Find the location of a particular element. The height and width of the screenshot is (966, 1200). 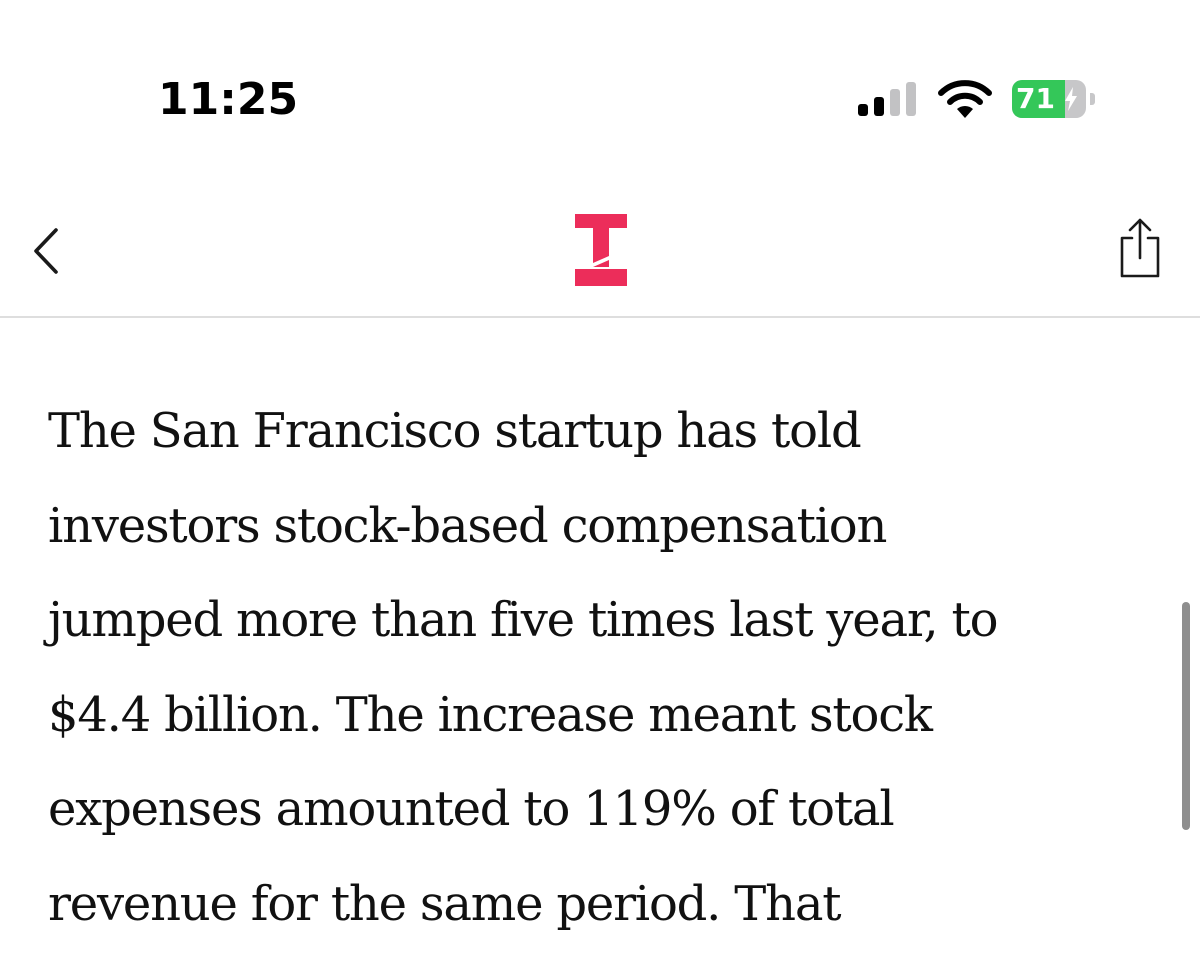

status-time: 11:25 is located at coordinates (228, 99).